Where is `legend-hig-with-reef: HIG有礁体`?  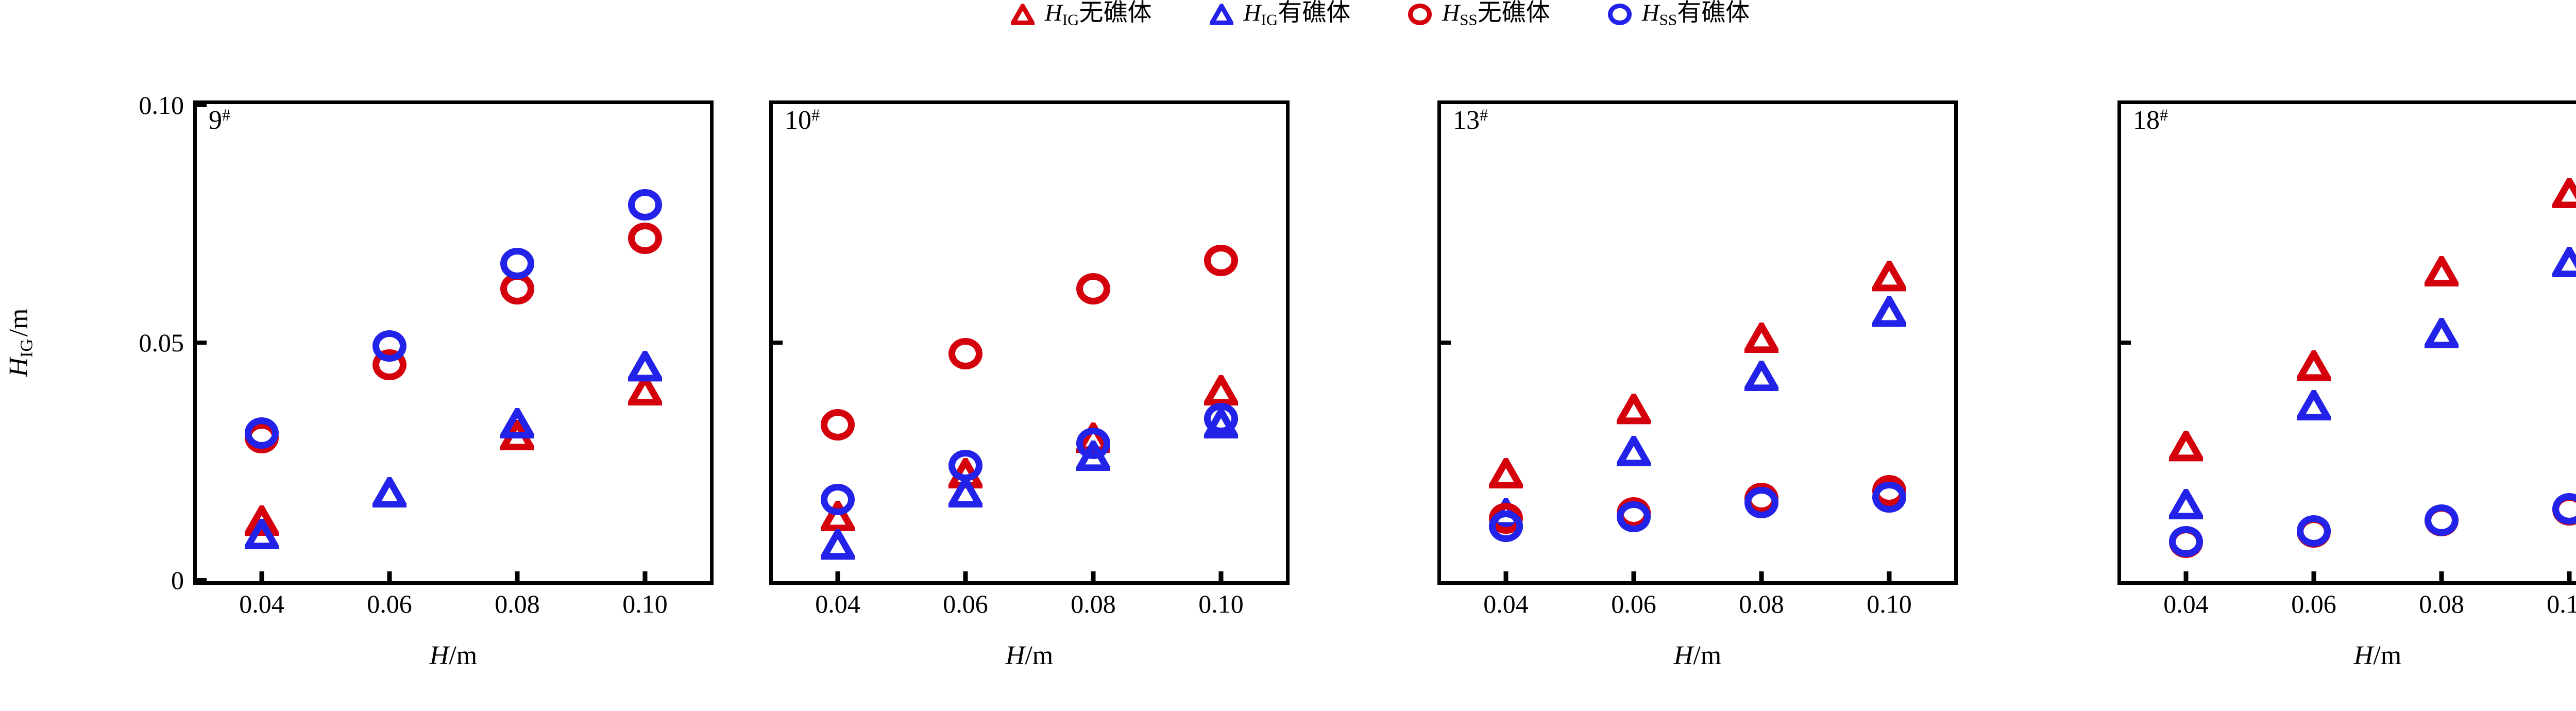
legend-hig-with-reef: HIG有礁体 is located at coordinates (1280, 14).